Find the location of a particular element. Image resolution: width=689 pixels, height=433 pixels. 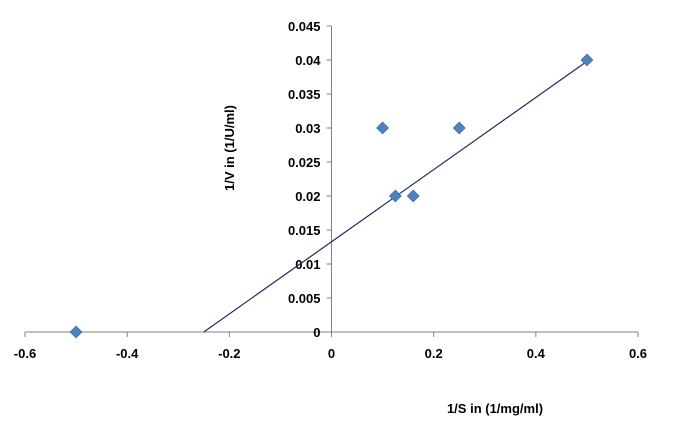

y-tick-label: 0.015 is located at coordinates (304, 230).